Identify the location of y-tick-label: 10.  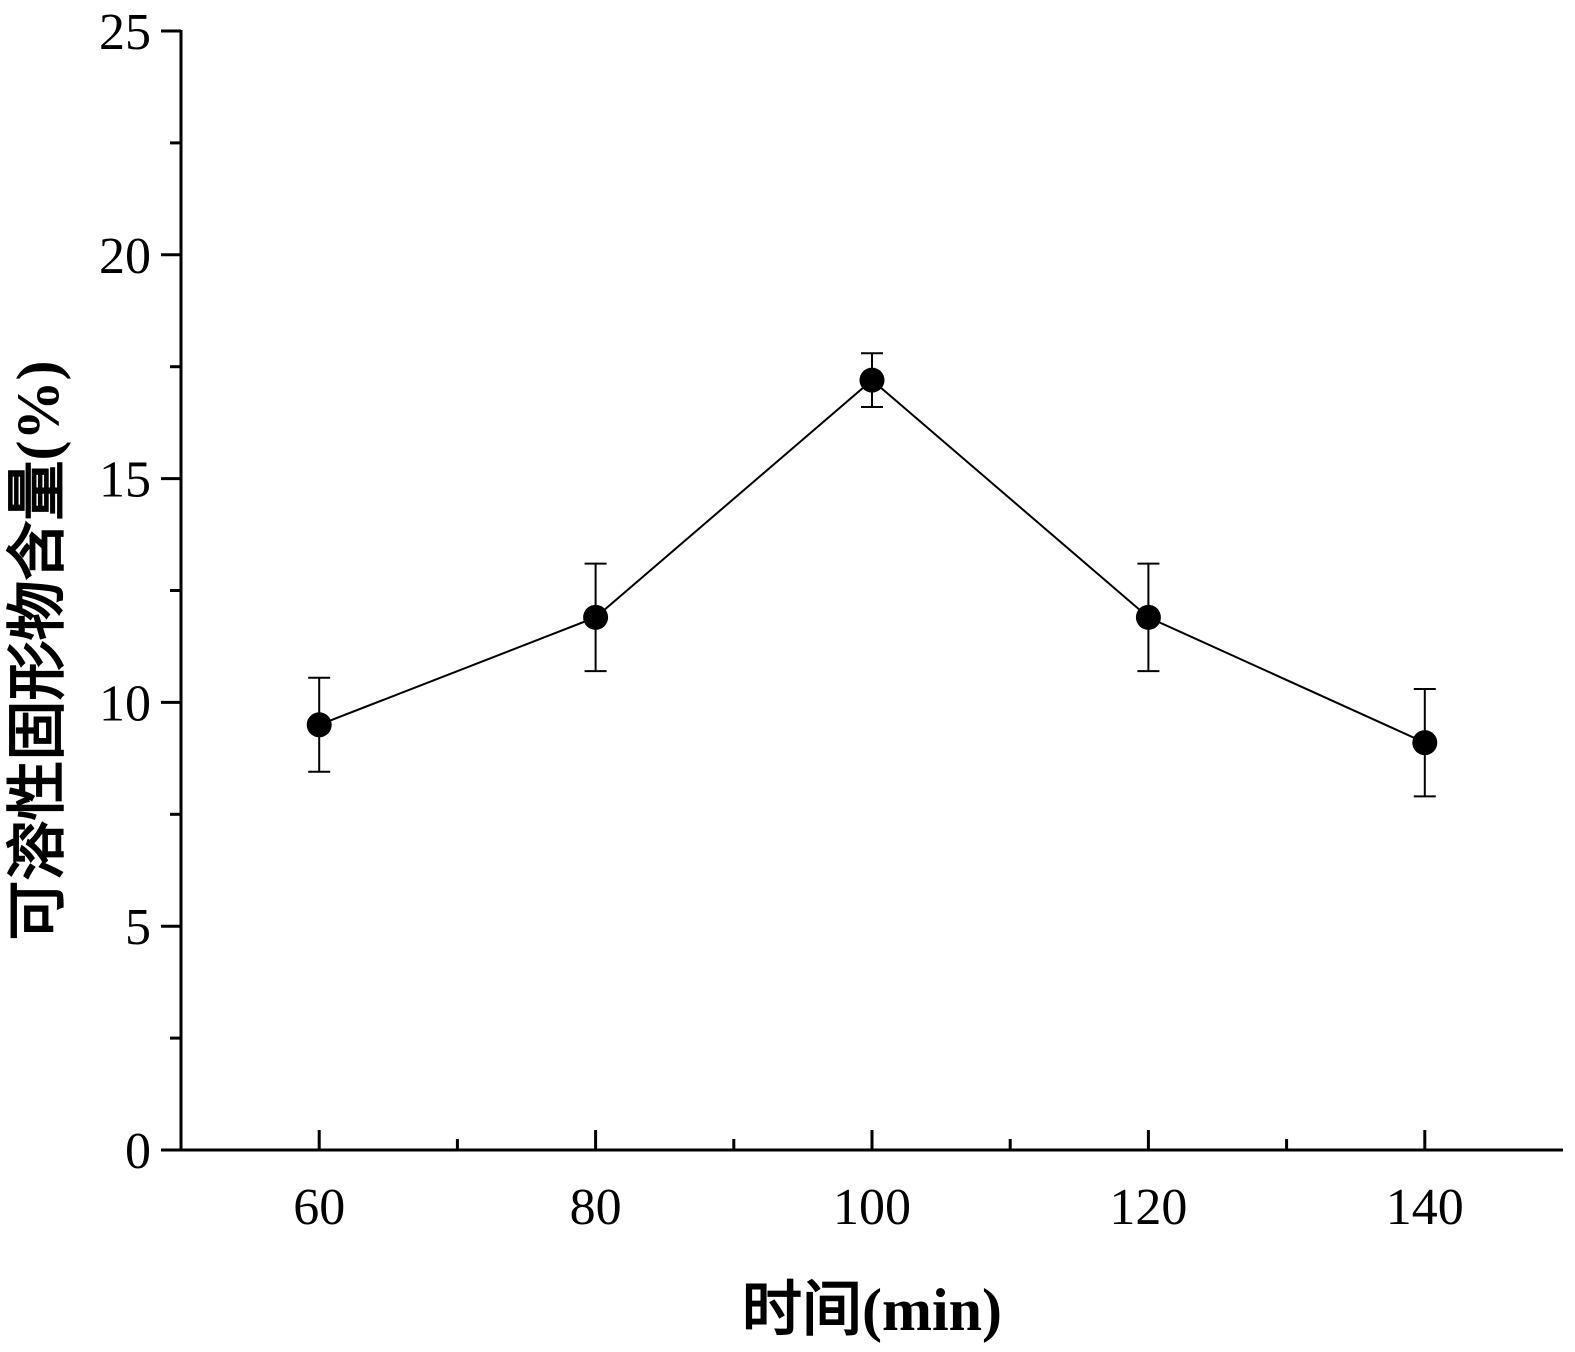
(125, 703).